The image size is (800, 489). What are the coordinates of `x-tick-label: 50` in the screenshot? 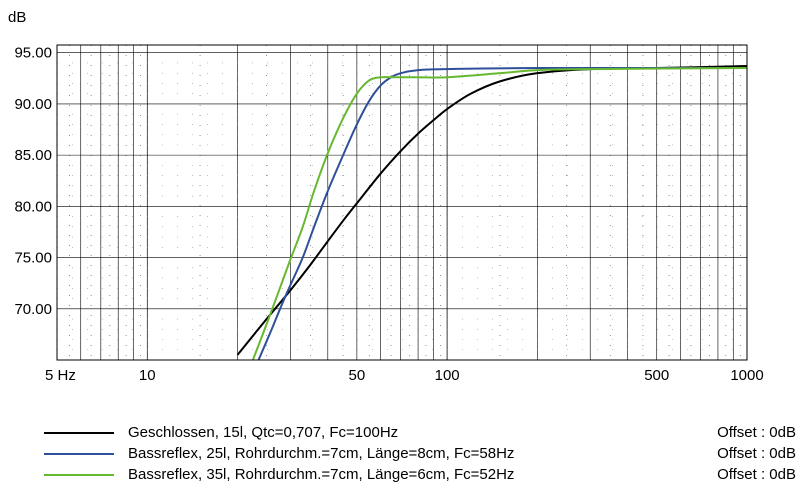 It's located at (357, 375).